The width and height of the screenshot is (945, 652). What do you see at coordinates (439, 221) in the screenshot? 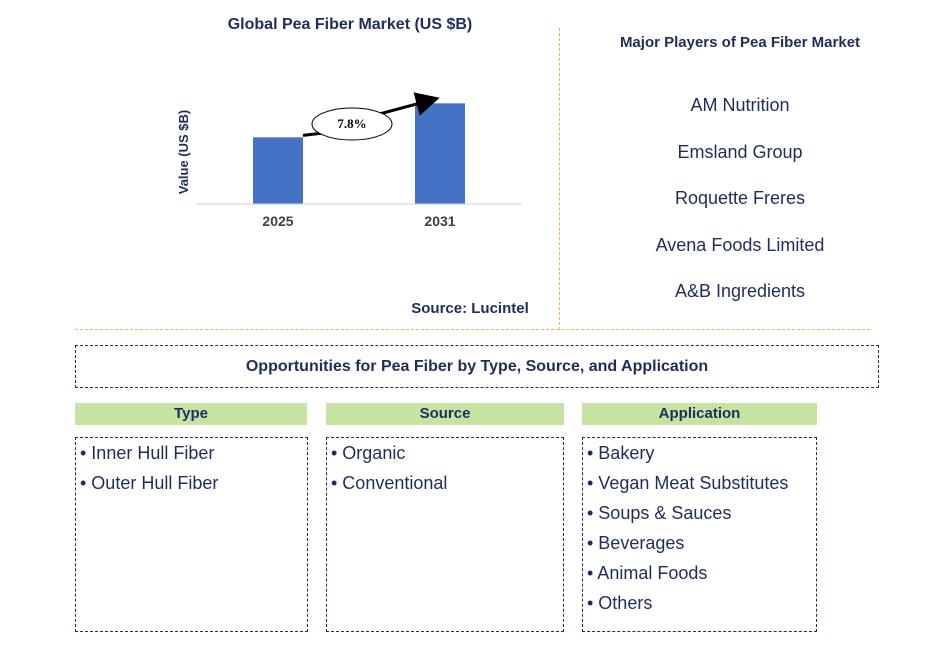
I see `x-tick-label: 2031` at bounding box center [439, 221].